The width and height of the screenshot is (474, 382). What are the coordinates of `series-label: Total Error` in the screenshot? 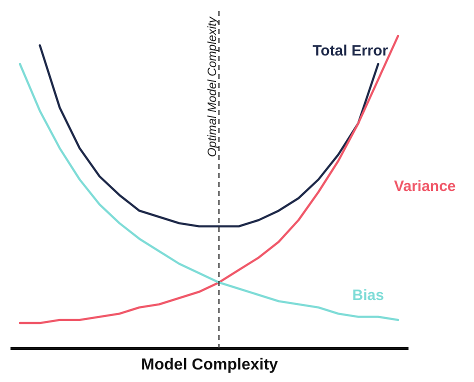 It's located at (350, 51).